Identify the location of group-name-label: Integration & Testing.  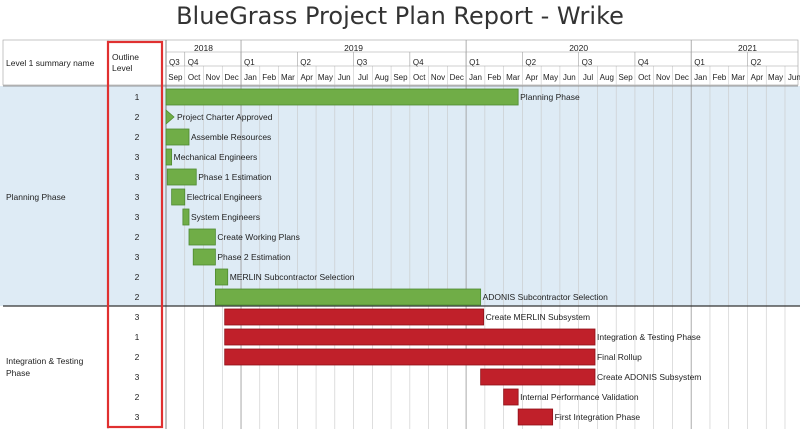
(45, 361).